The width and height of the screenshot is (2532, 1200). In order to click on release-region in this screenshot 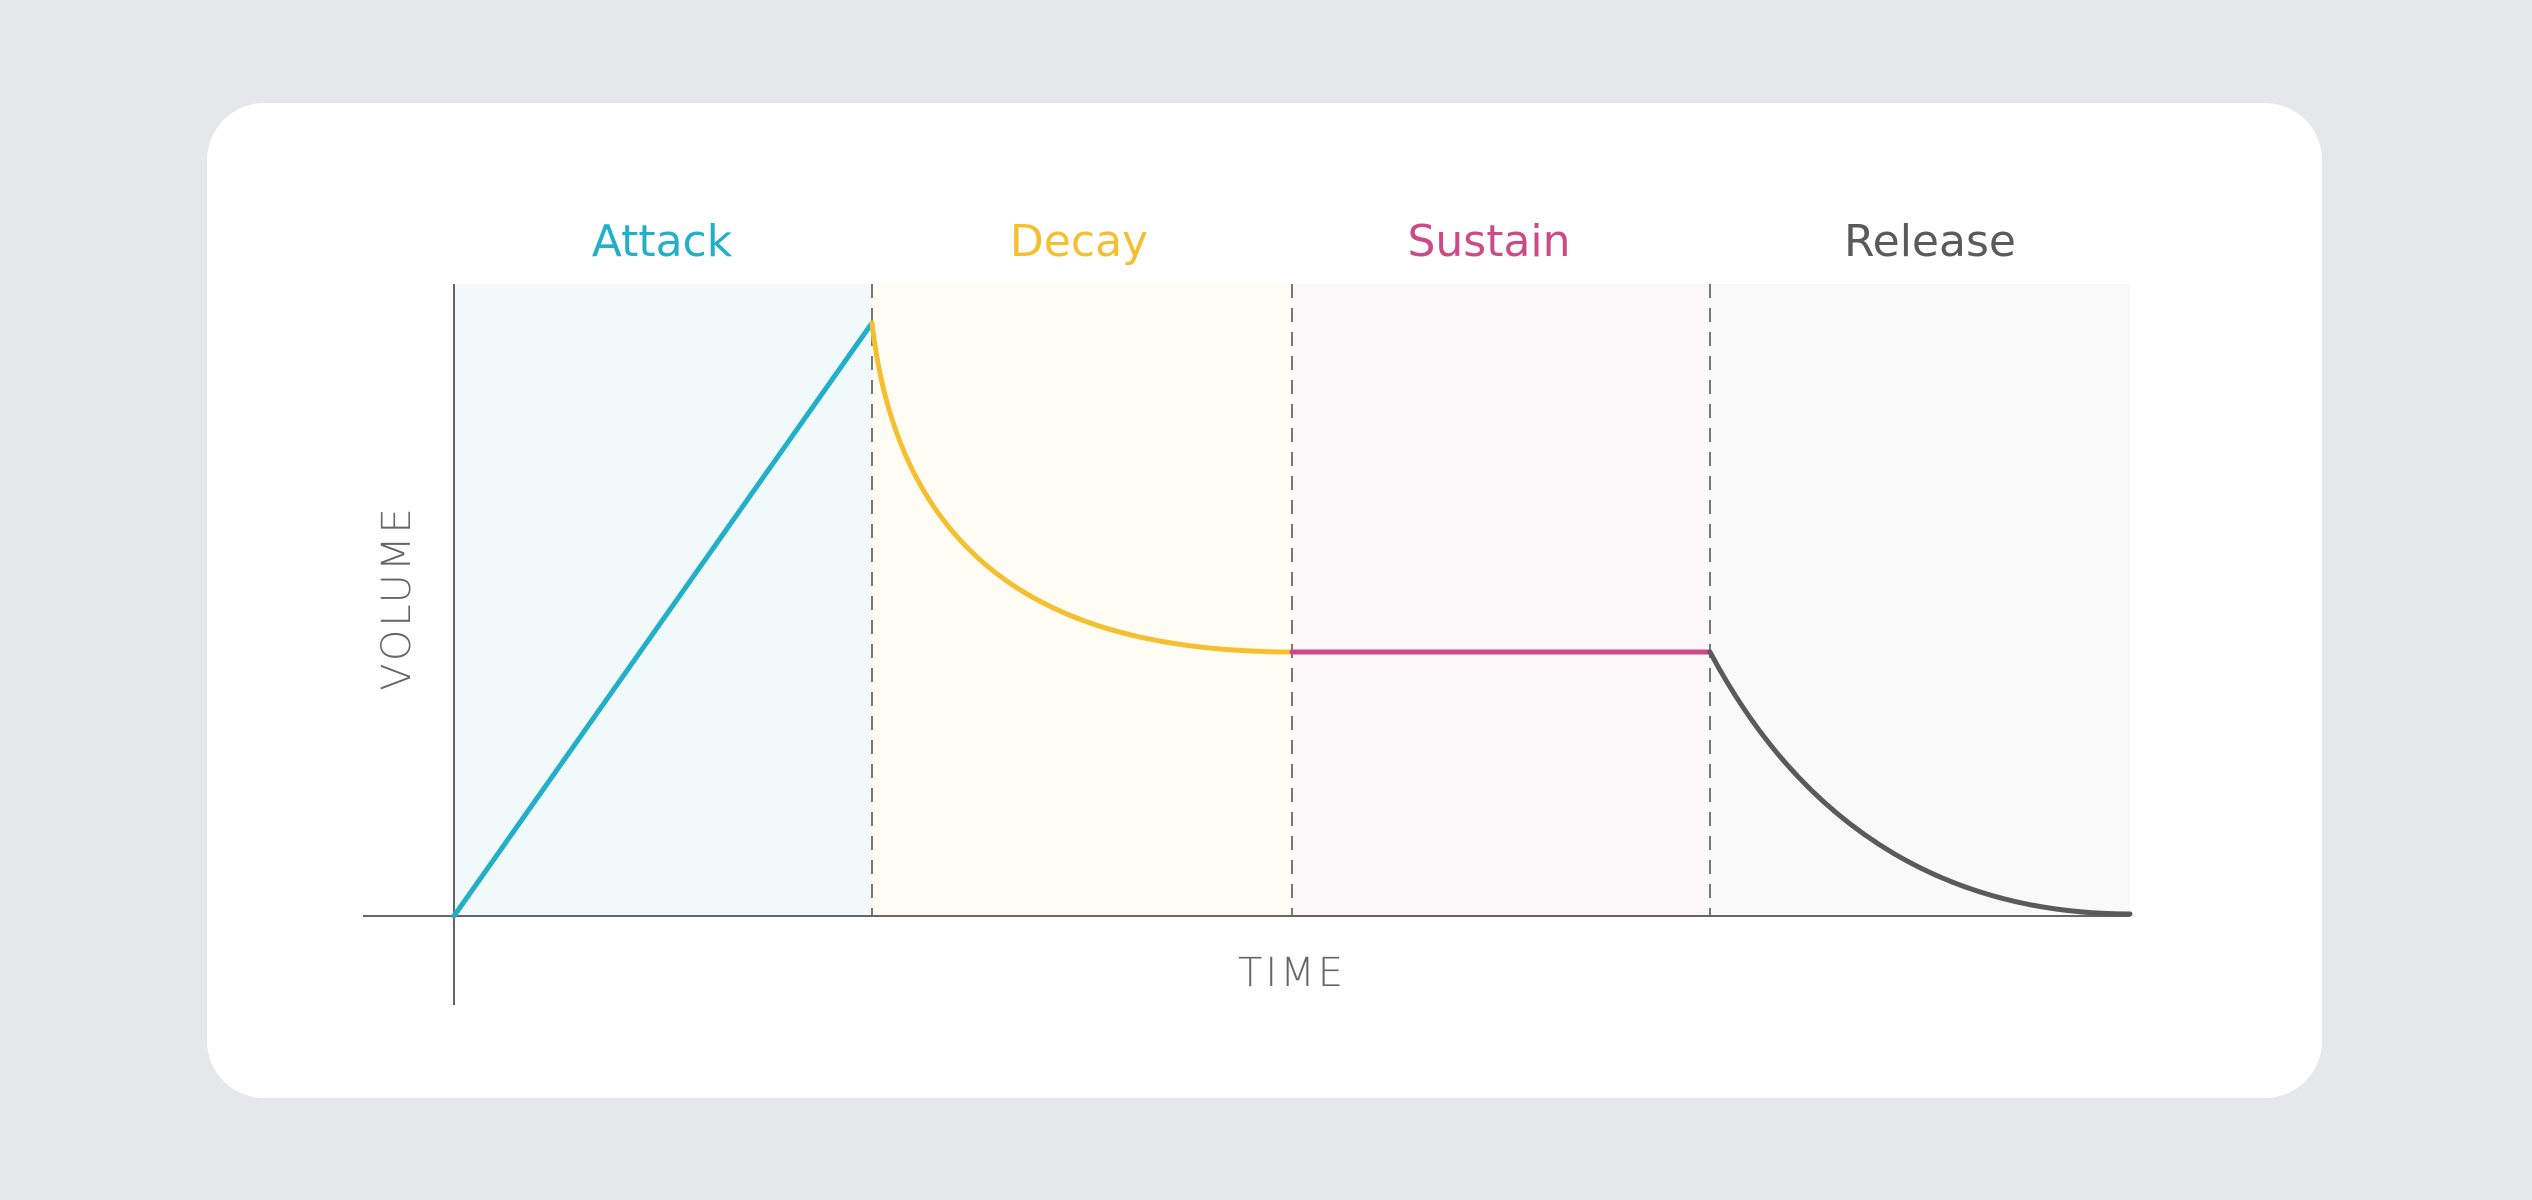, I will do `click(1920, 600)`.